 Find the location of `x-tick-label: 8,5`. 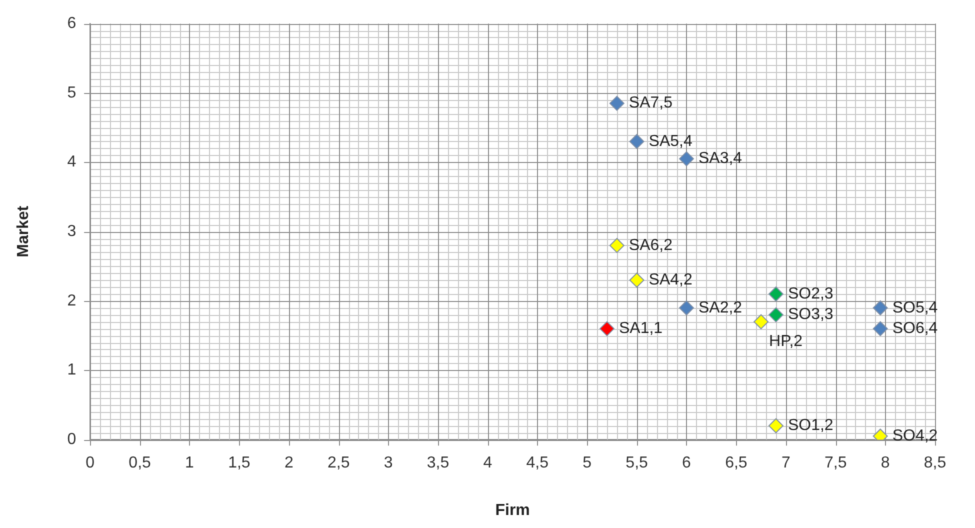

x-tick-label: 8,5 is located at coordinates (935, 463).